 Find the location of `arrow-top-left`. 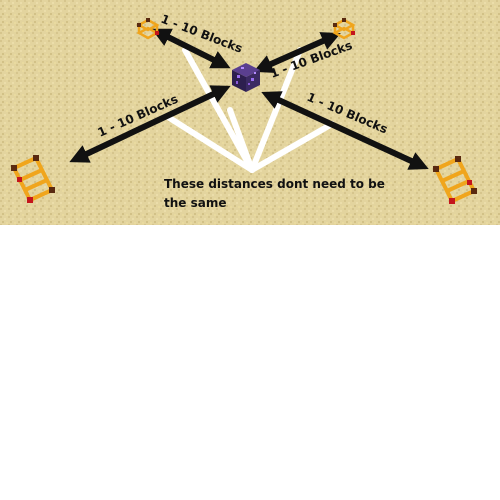

arrow-top-left is located at coordinates (191, 48).